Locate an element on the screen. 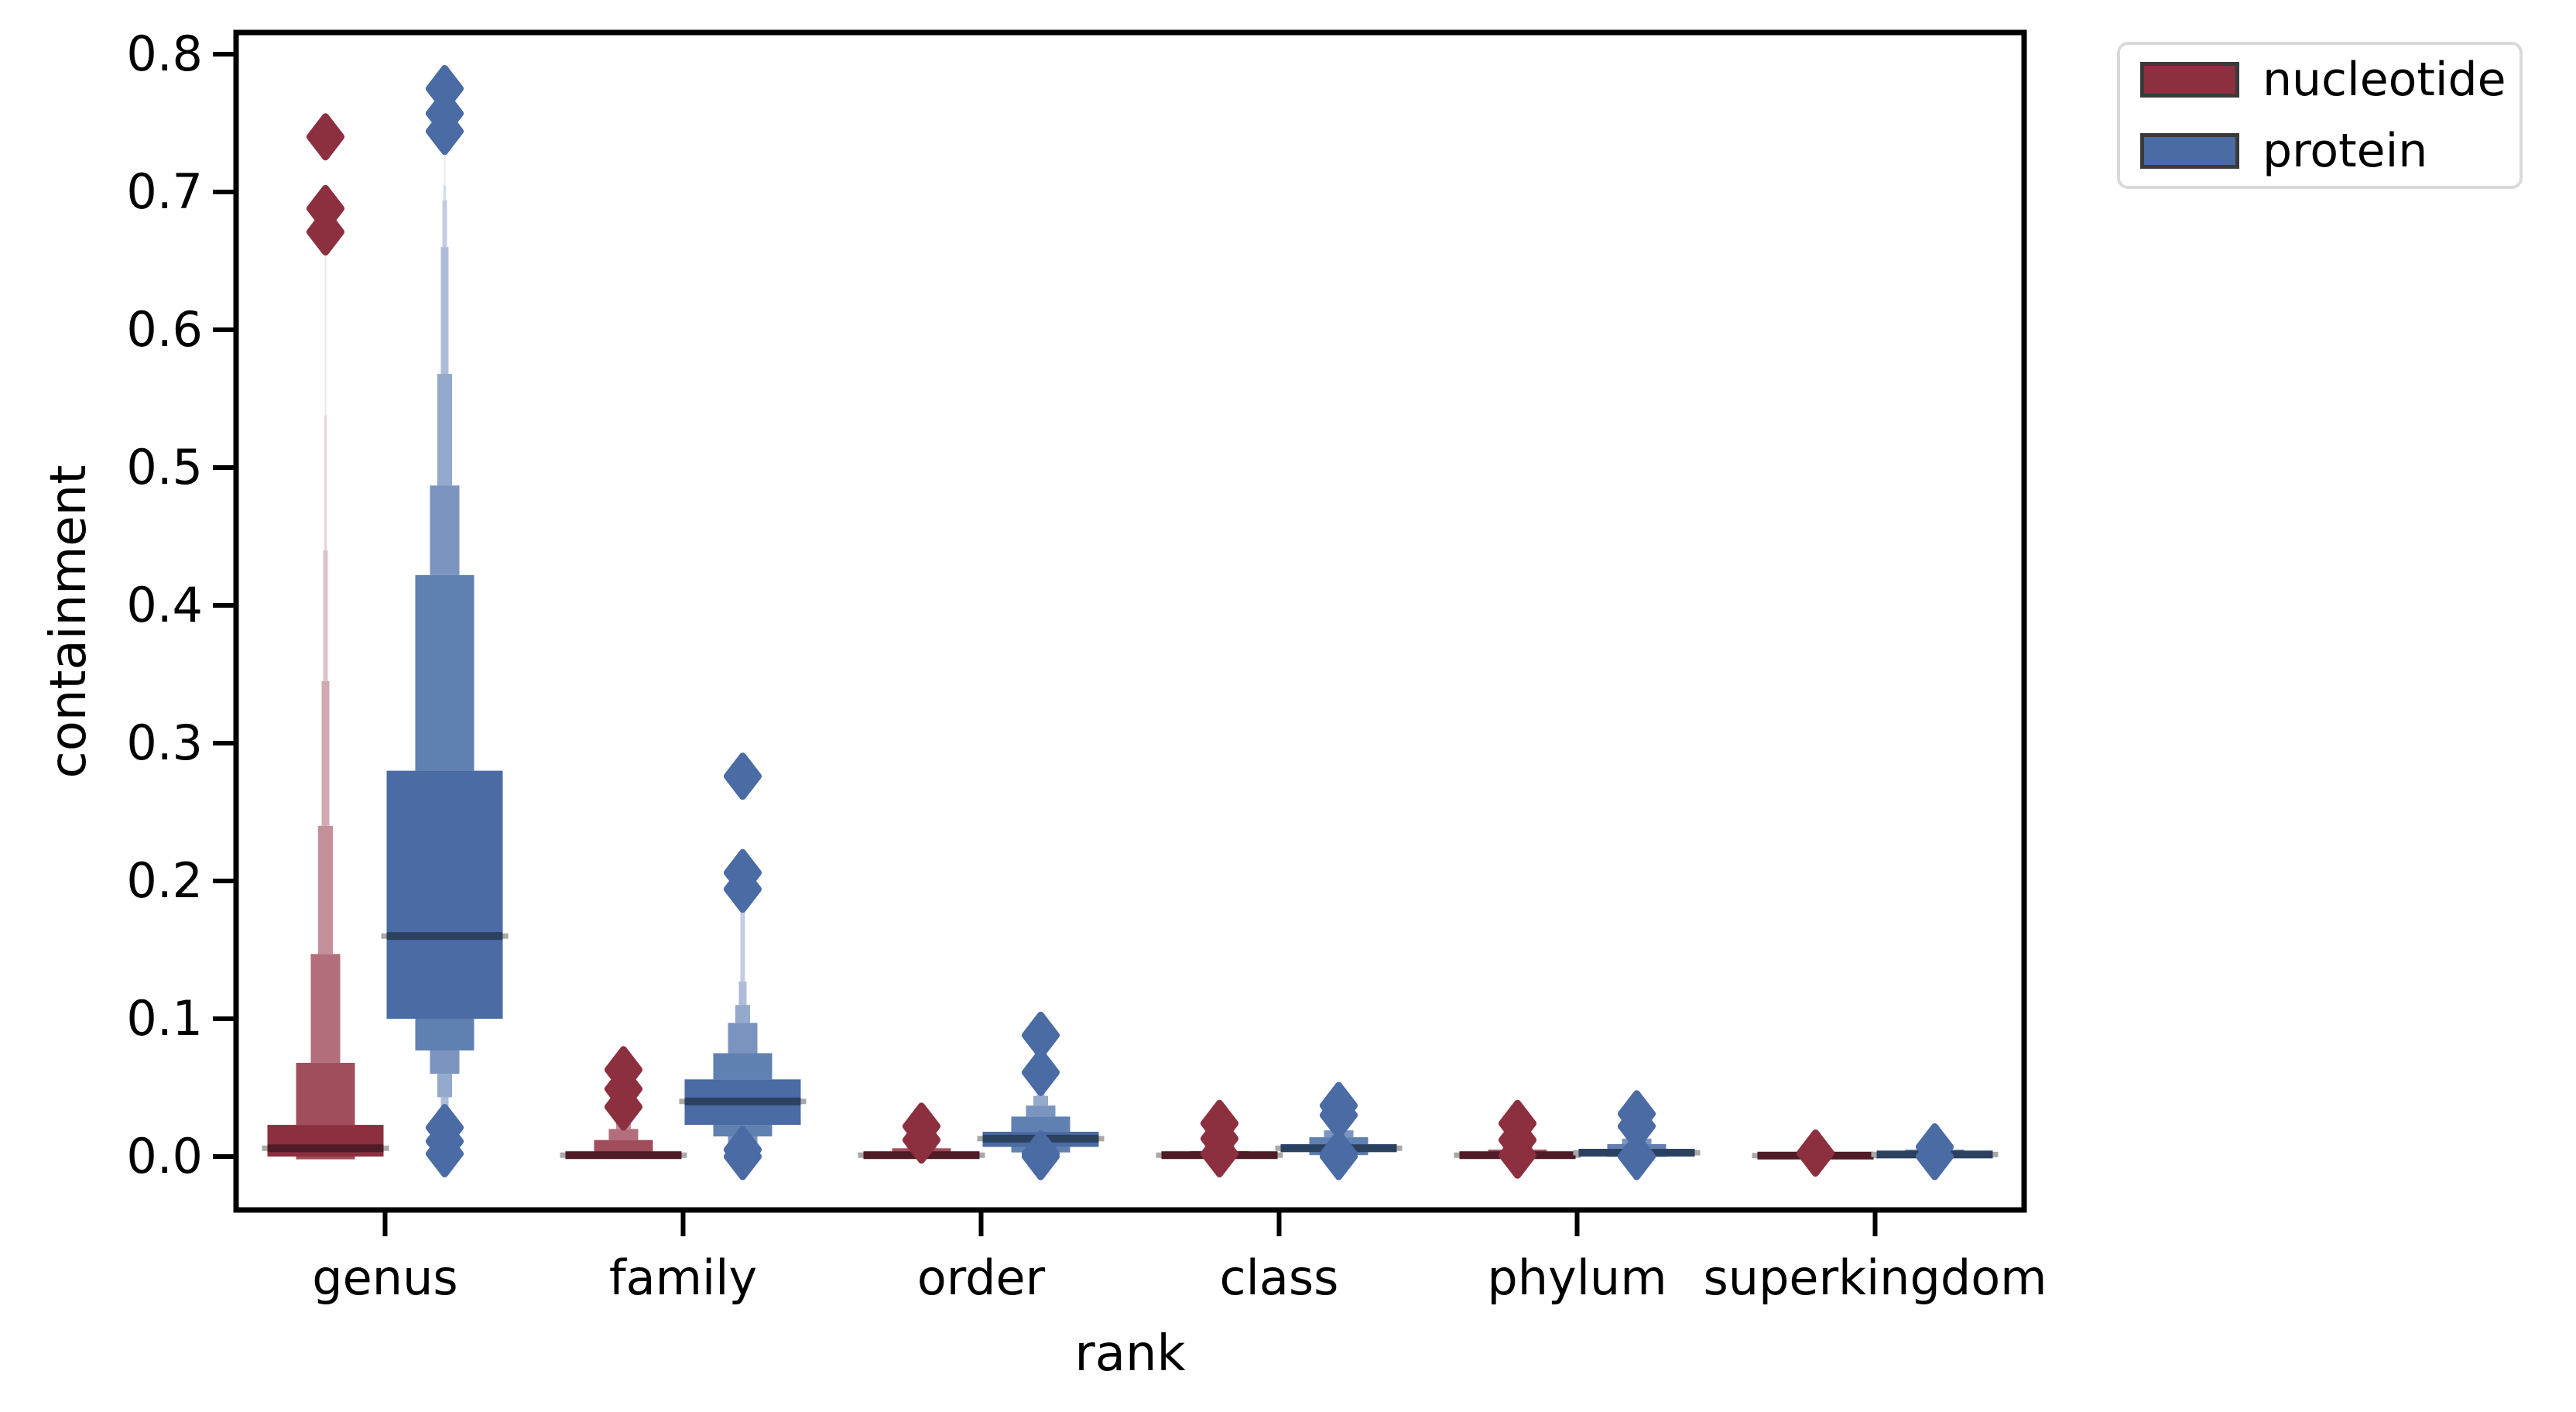  x-tick-label-class: class is located at coordinates (1280, 1277).